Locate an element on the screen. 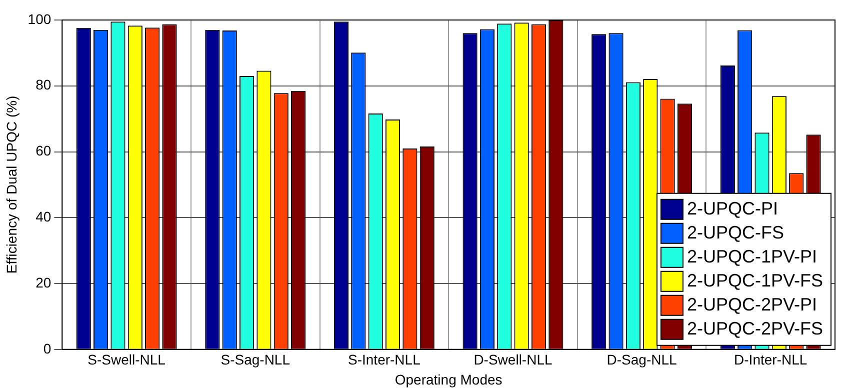 The width and height of the screenshot is (845, 389). x-tick-label: D-Swell-NLL is located at coordinates (513, 360).